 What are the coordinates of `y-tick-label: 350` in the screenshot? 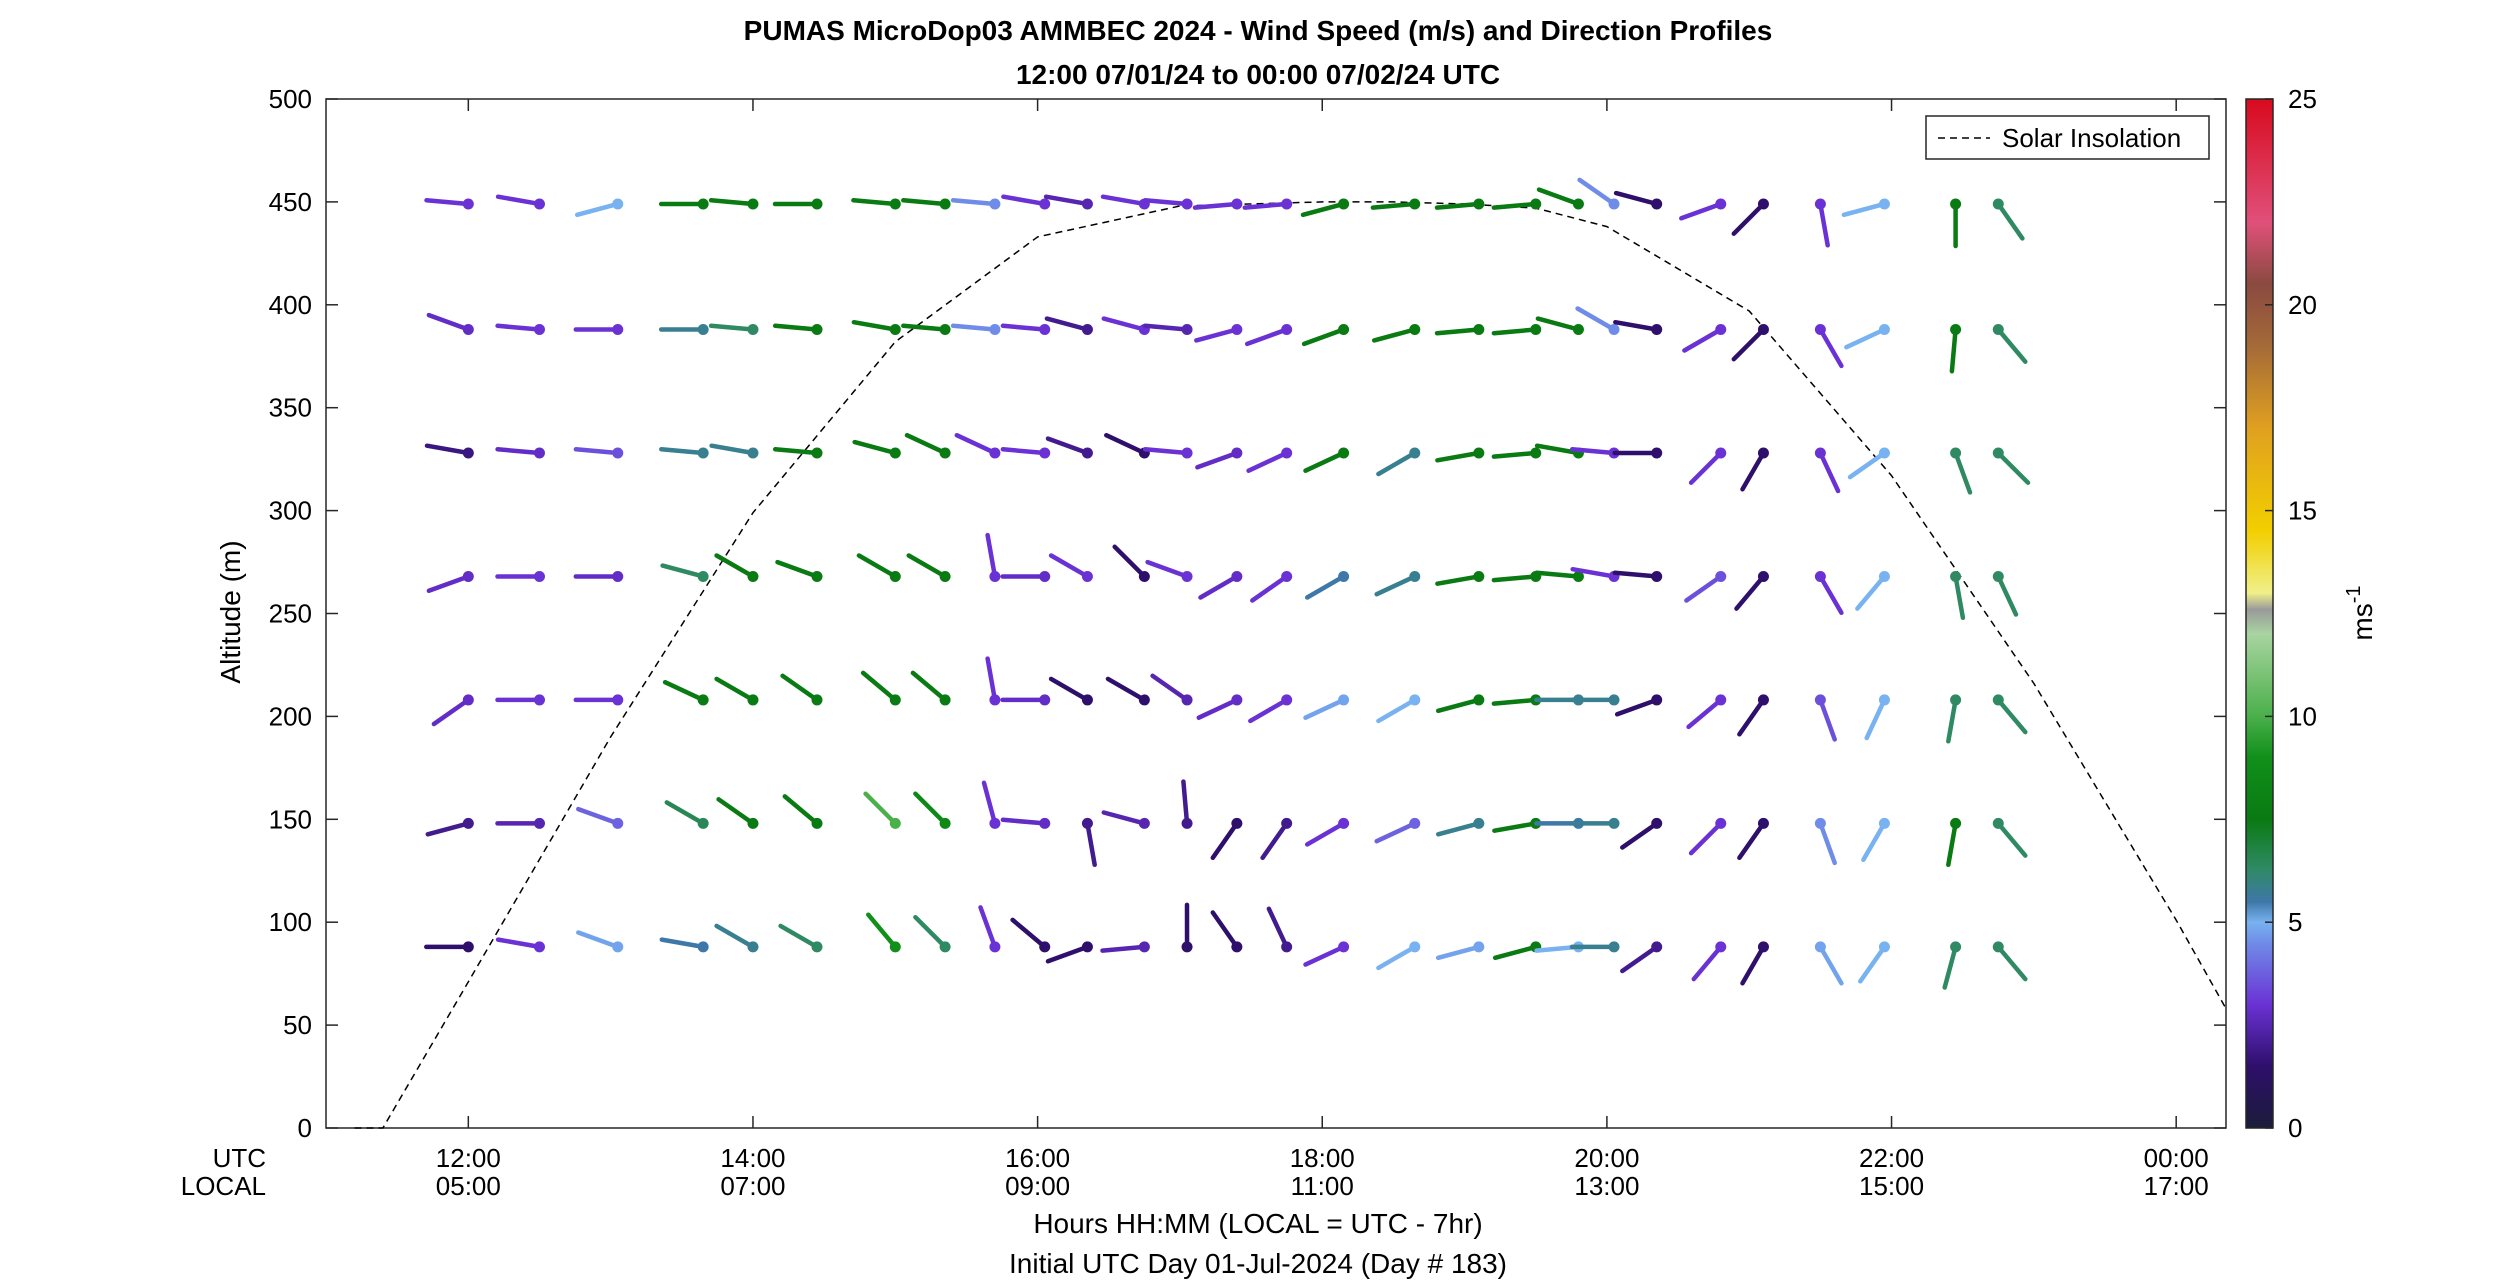 It's located at (290, 408).